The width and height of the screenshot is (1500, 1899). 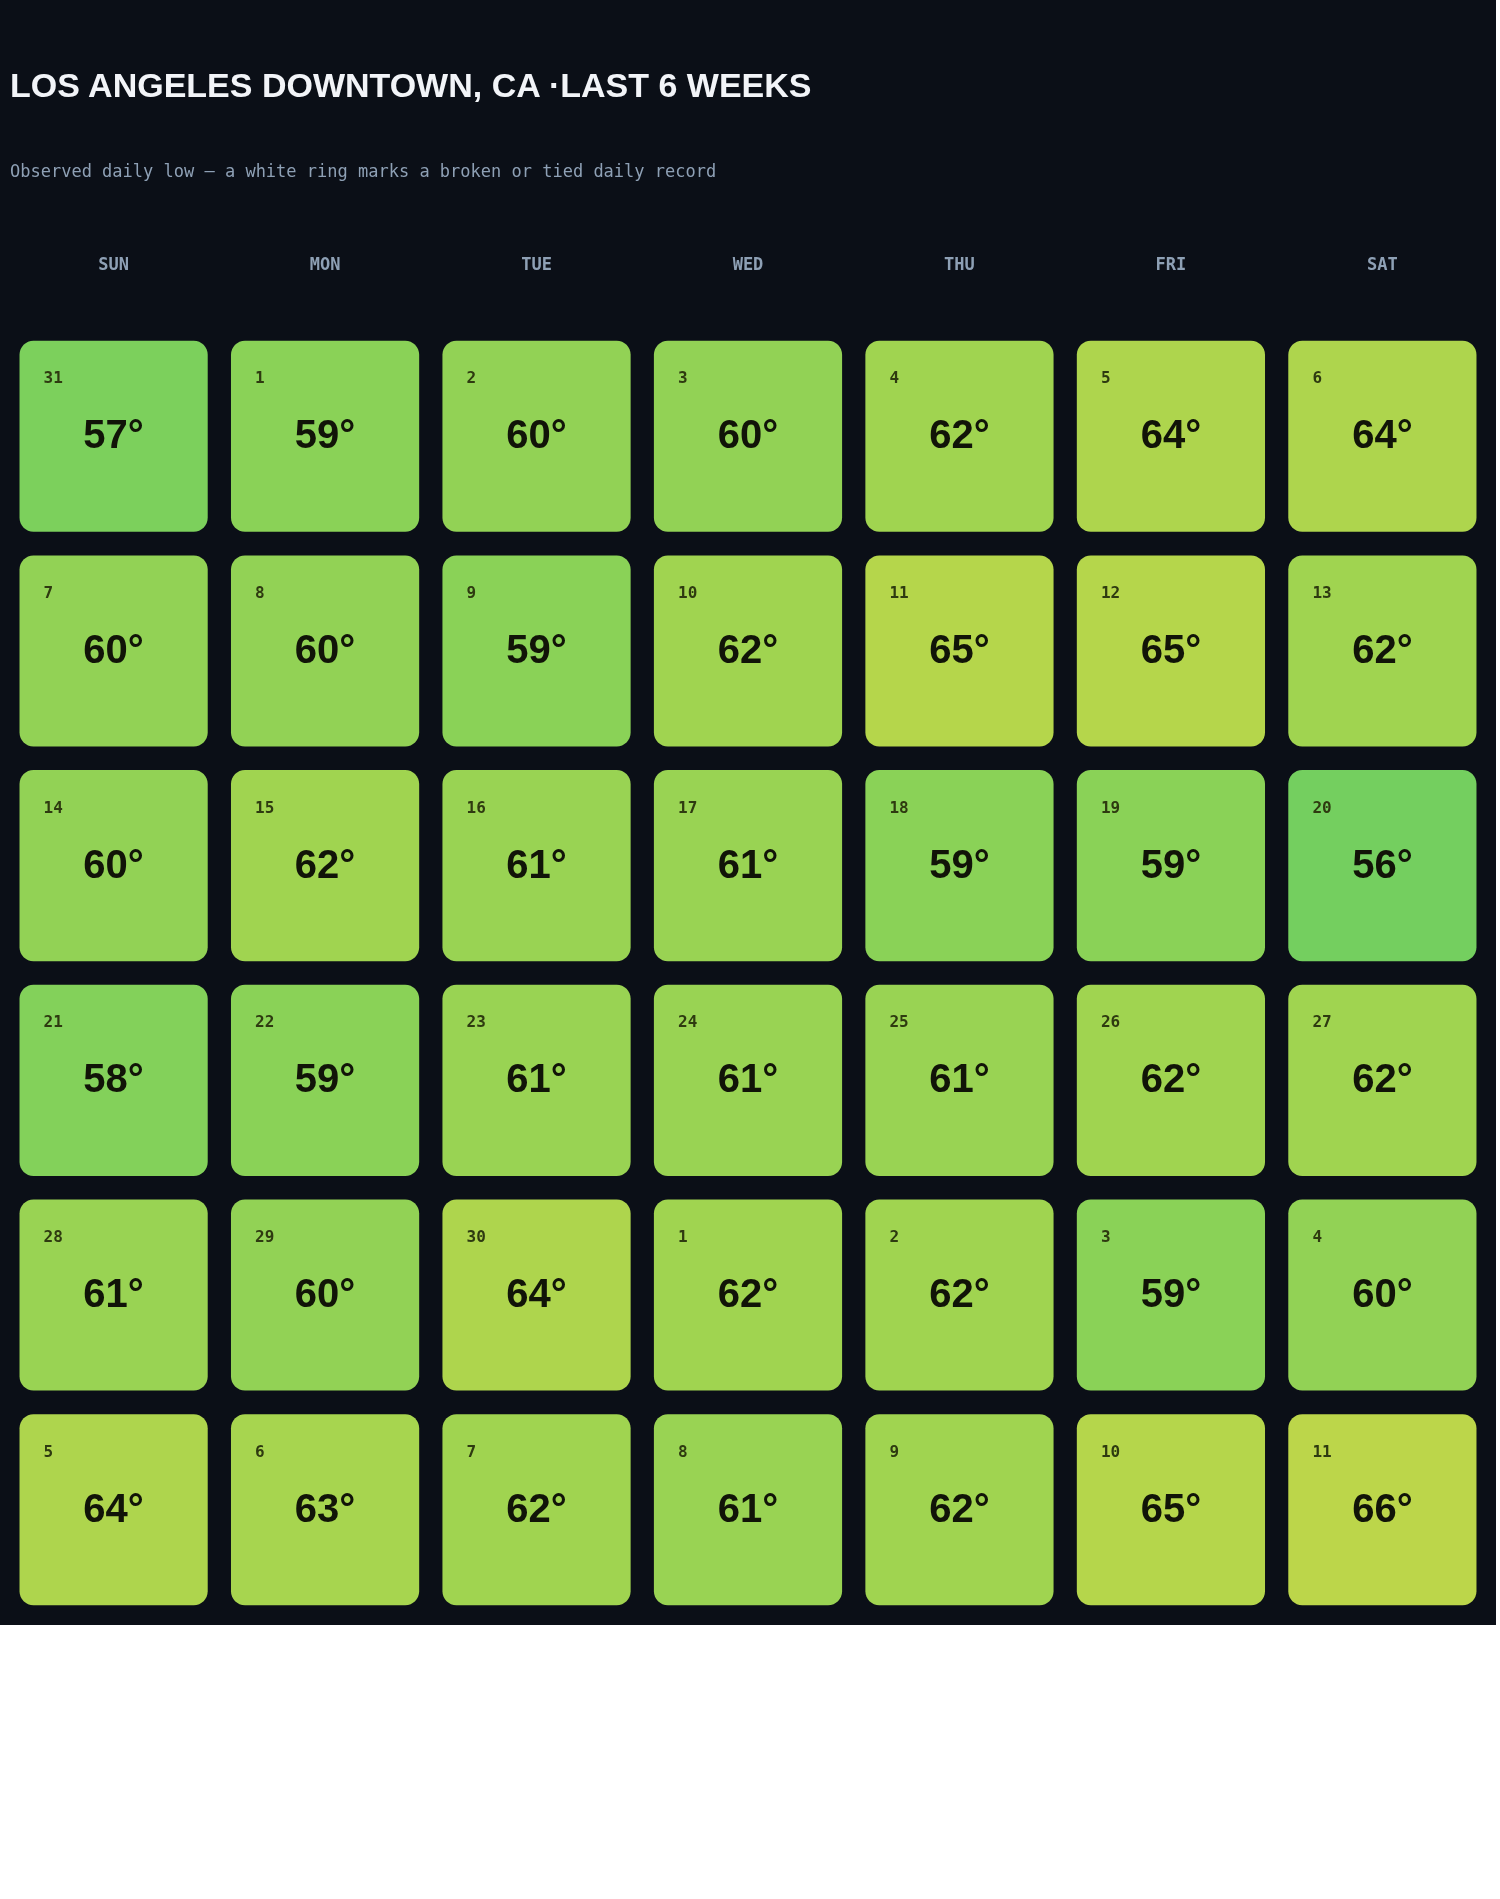 What do you see at coordinates (53, 378) in the screenshot?
I see `annotation: 31` at bounding box center [53, 378].